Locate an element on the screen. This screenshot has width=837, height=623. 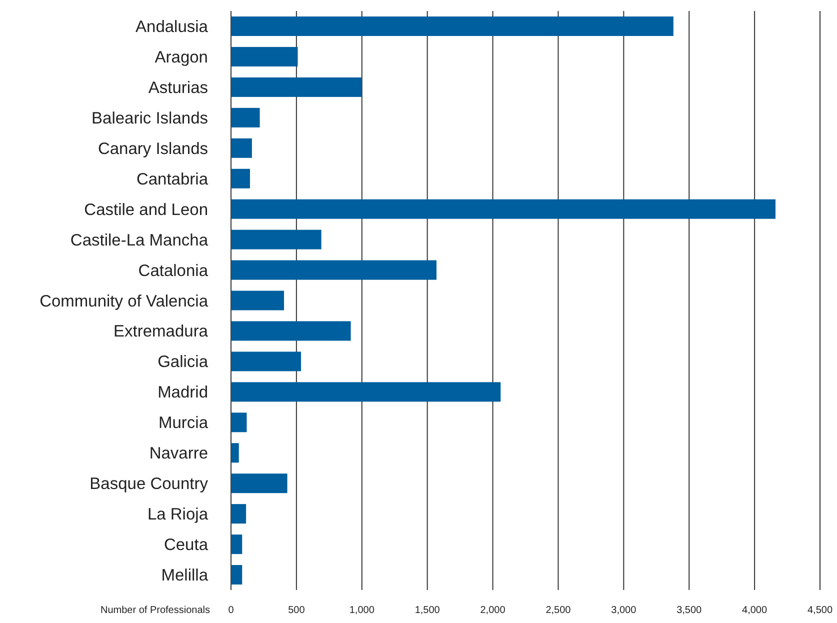
y-tick-label: Ceuta is located at coordinates (186, 545).